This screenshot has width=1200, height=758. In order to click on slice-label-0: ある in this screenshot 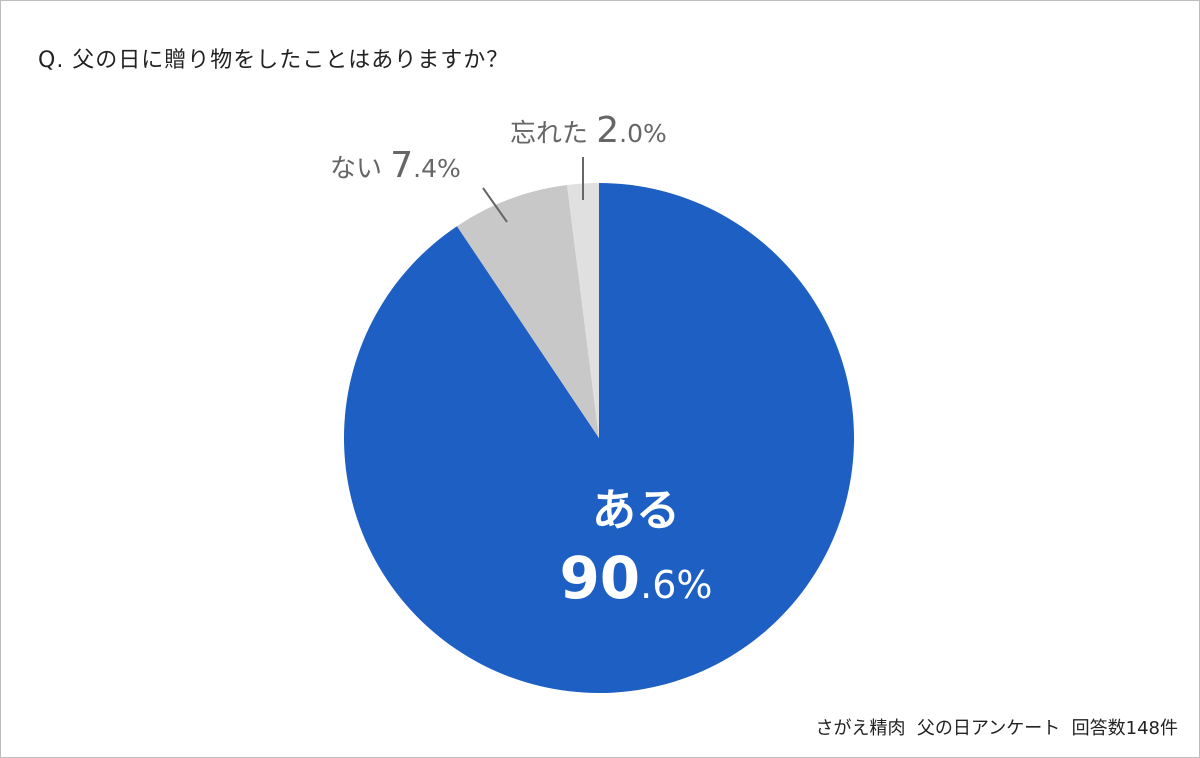, I will do `click(636, 510)`.